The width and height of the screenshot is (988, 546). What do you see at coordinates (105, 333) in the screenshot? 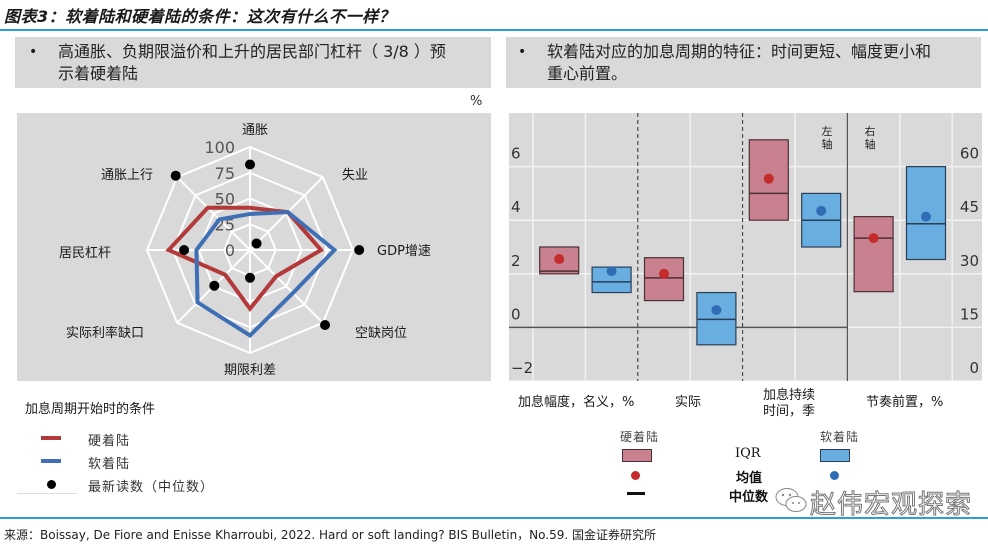
I see `axis-label-real-rate-gap: 实际利率缺口` at bounding box center [105, 333].